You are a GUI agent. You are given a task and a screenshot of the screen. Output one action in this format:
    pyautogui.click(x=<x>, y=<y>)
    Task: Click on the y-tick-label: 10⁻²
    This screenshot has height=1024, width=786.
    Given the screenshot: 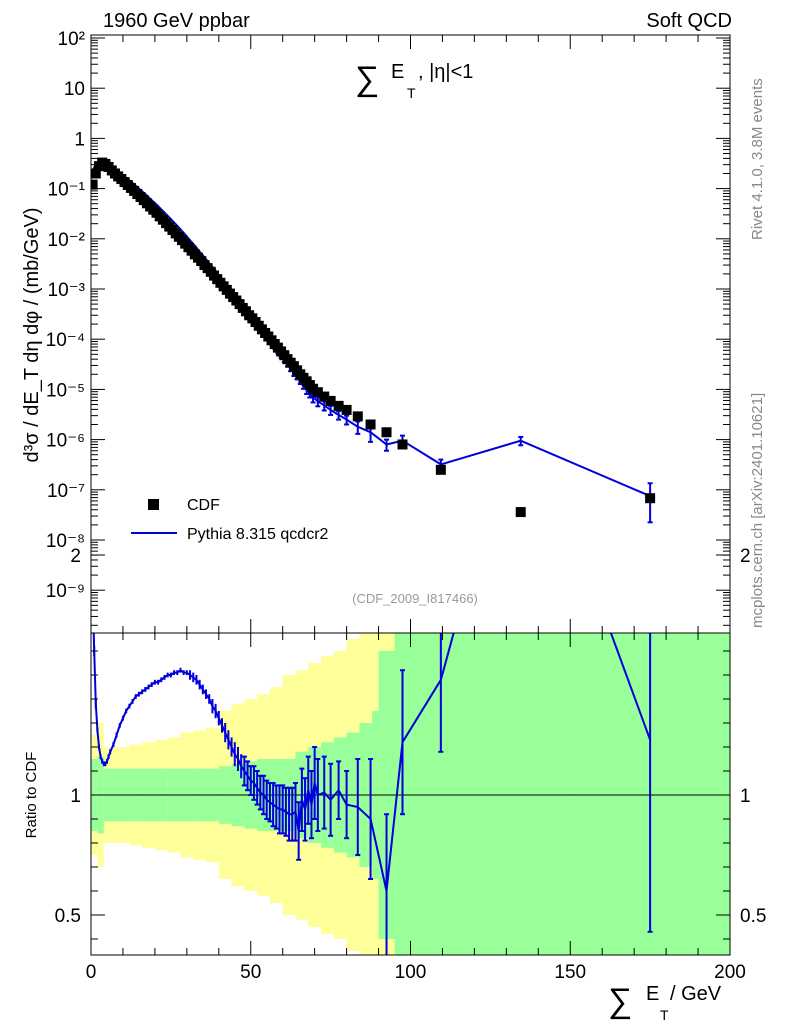 What is the action you would take?
    pyautogui.click(x=67, y=240)
    